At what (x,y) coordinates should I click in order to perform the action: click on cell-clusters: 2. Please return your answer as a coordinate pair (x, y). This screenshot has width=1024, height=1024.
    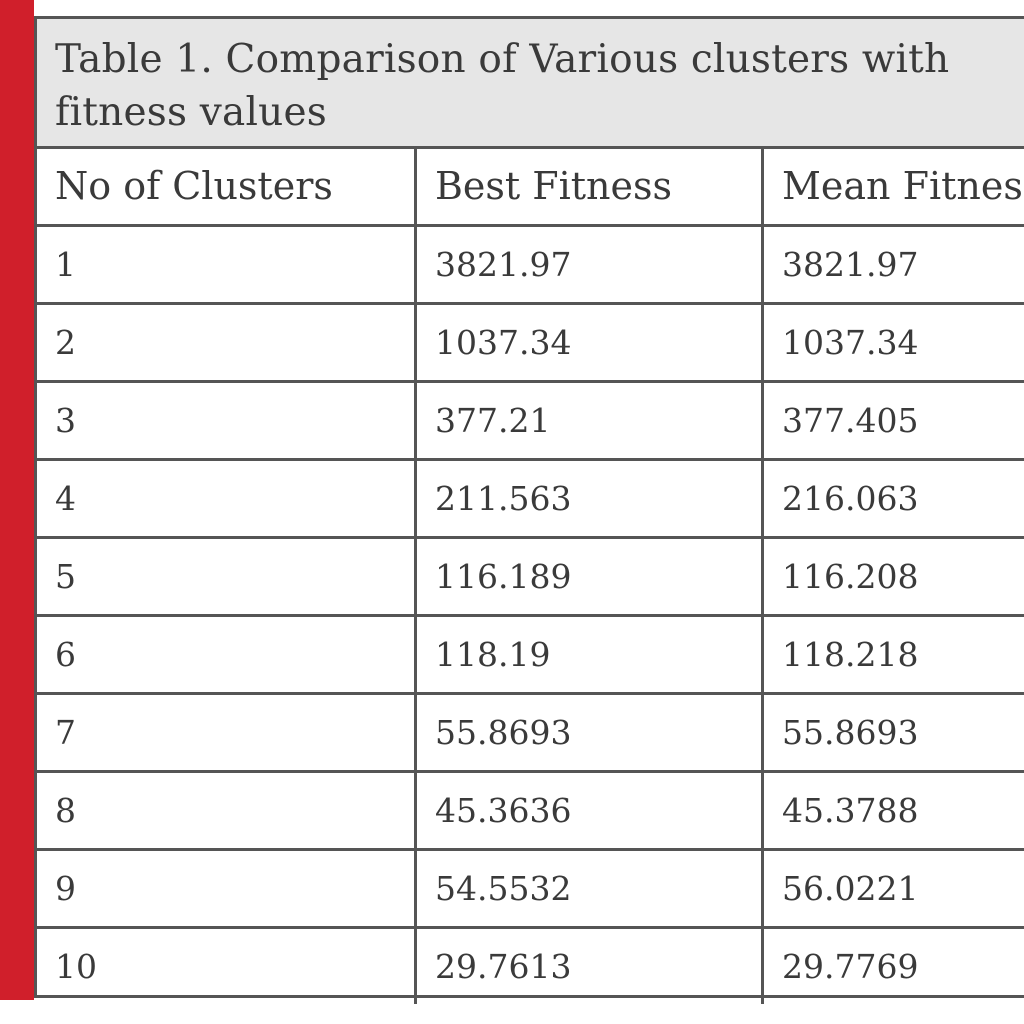
    Looking at the image, I should click on (65, 342).